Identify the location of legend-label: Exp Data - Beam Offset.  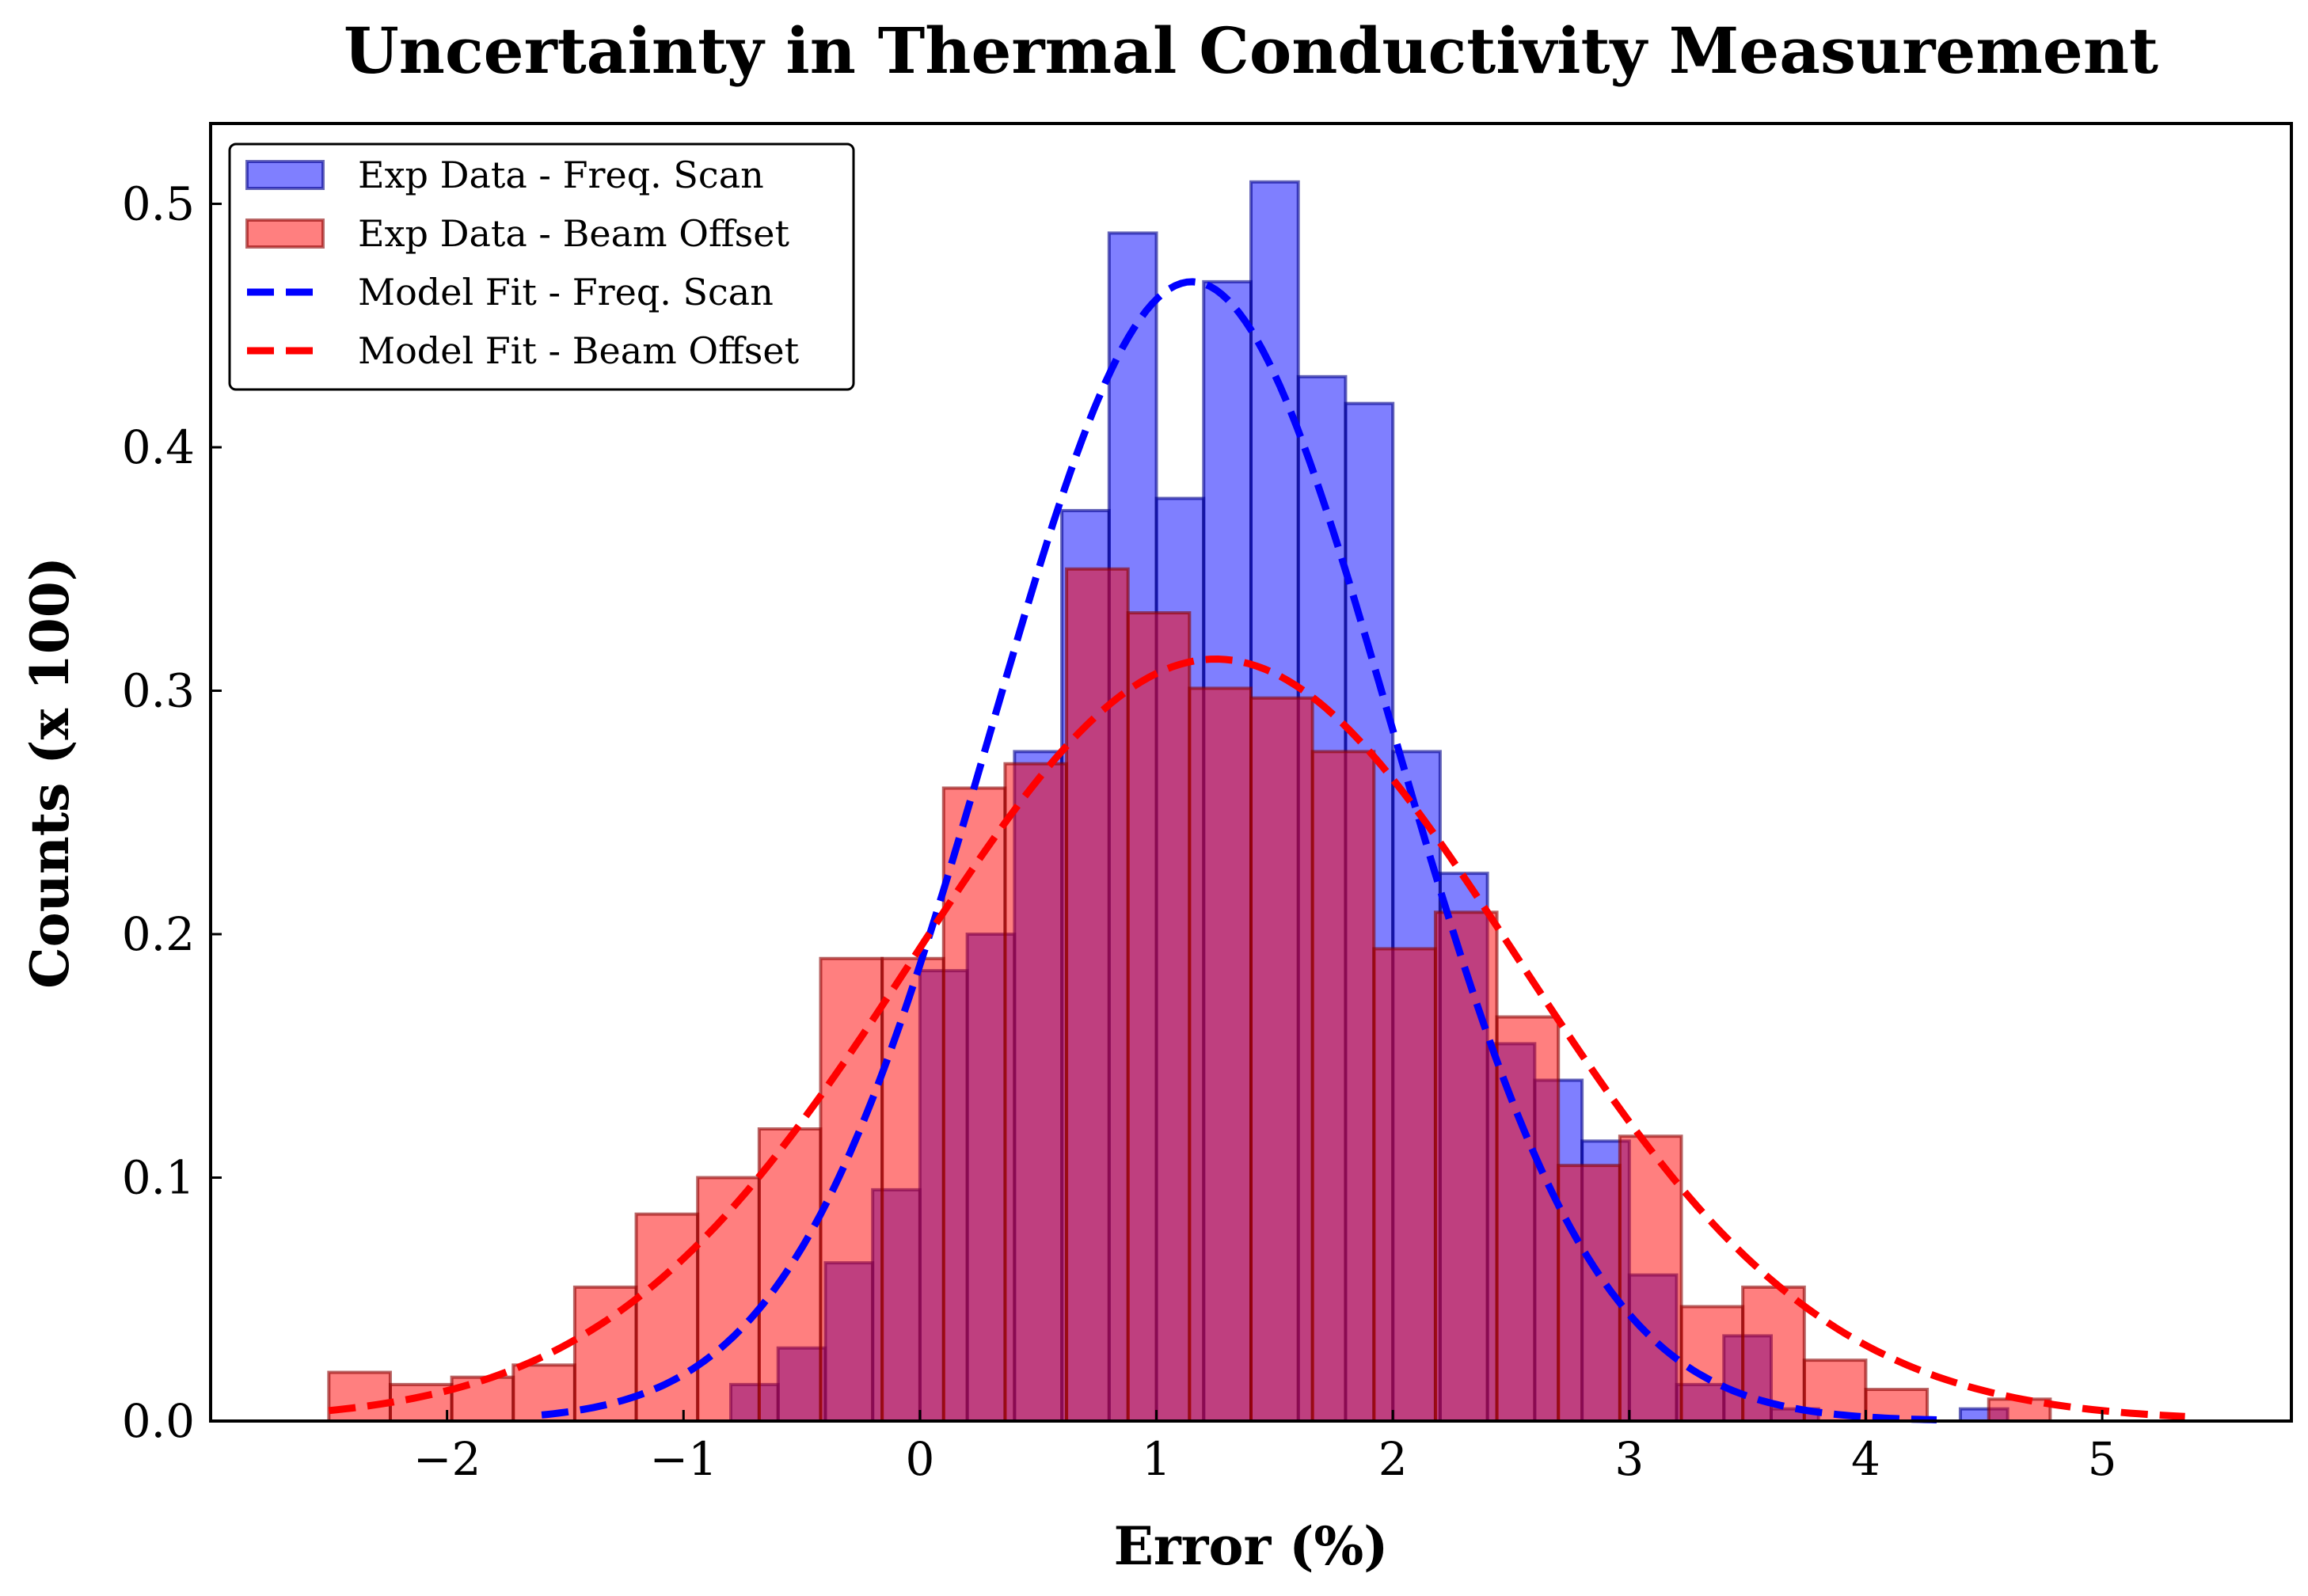
(574, 233).